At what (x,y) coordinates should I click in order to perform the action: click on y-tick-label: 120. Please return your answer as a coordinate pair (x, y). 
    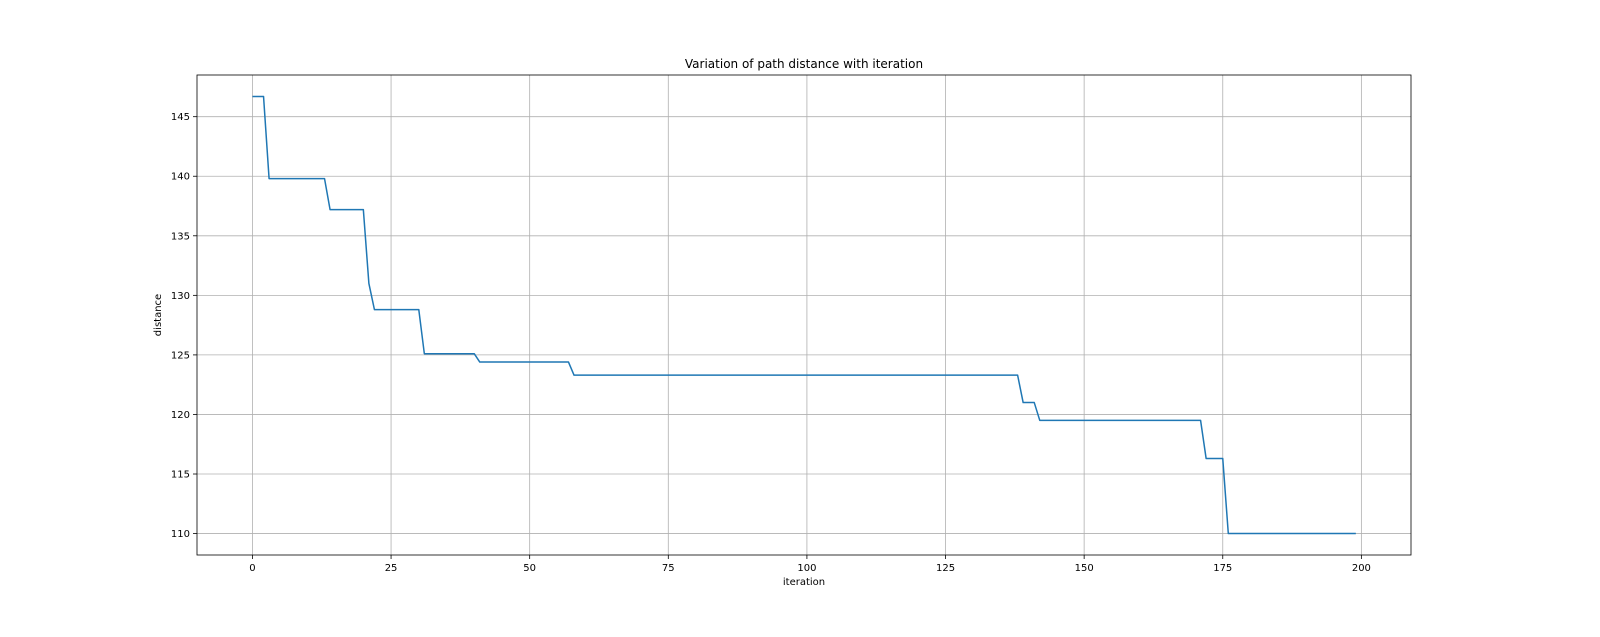
    Looking at the image, I should click on (180, 415).